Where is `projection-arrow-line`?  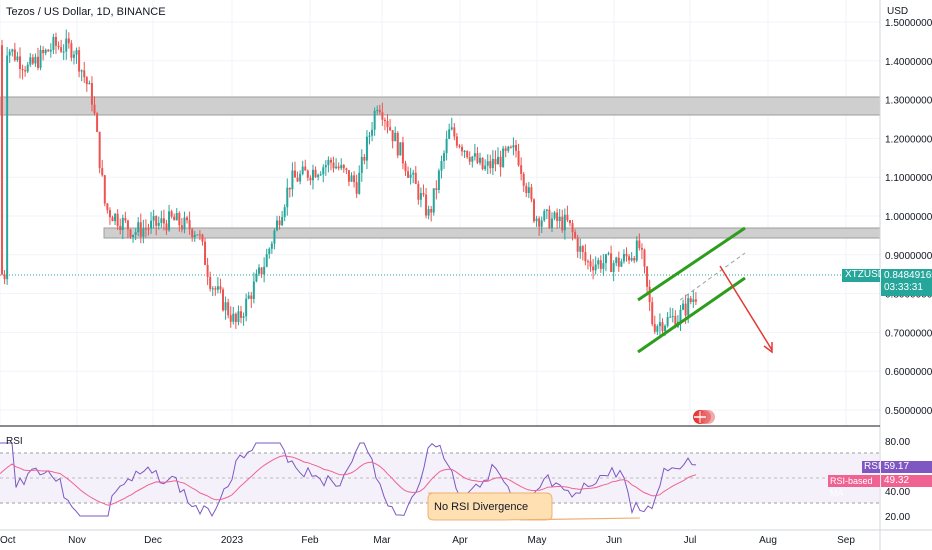 projection-arrow-line is located at coordinates (746, 308).